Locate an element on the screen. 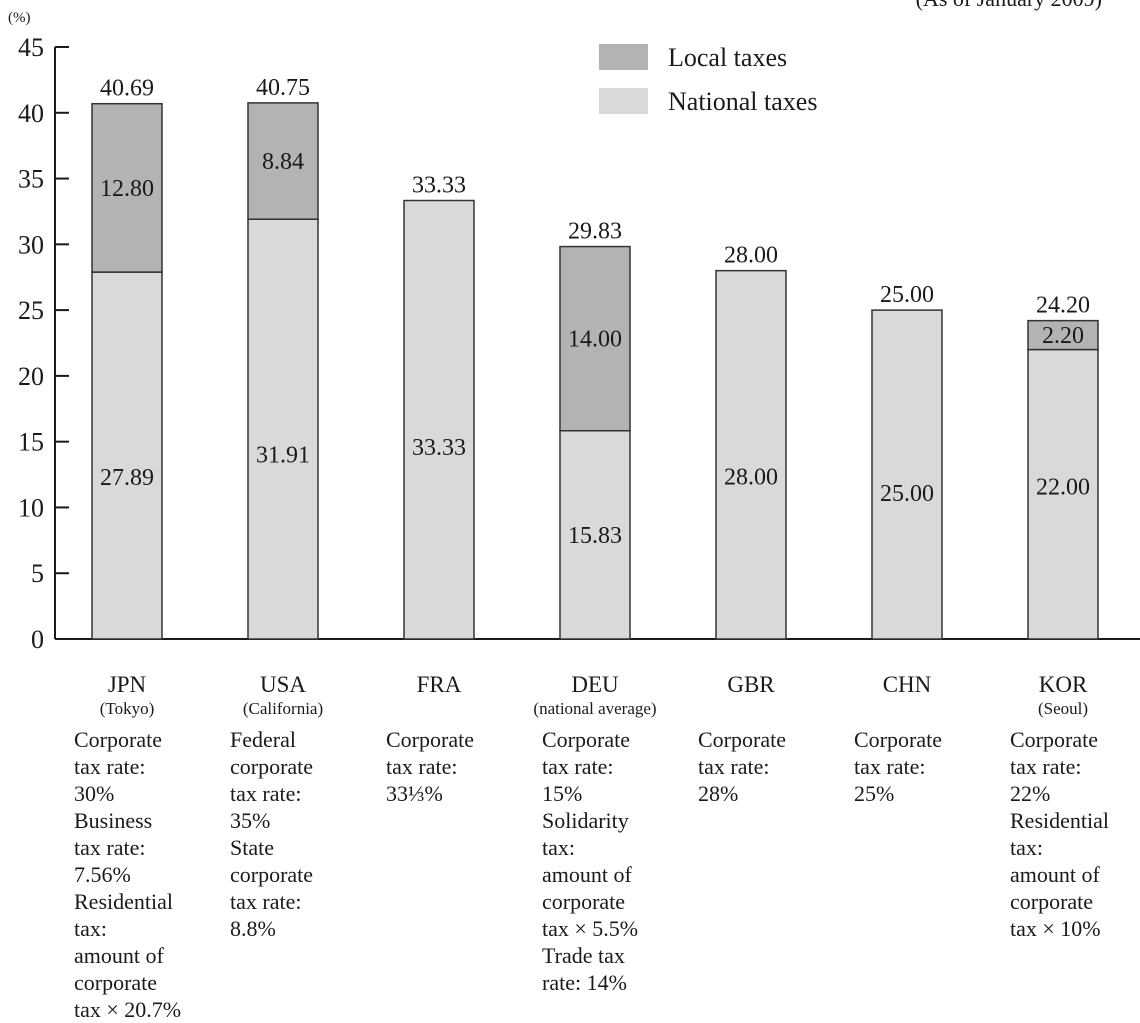 Image resolution: width=1140 pixels, height=1023 pixels. note-line: 8.8% is located at coordinates (253, 928).